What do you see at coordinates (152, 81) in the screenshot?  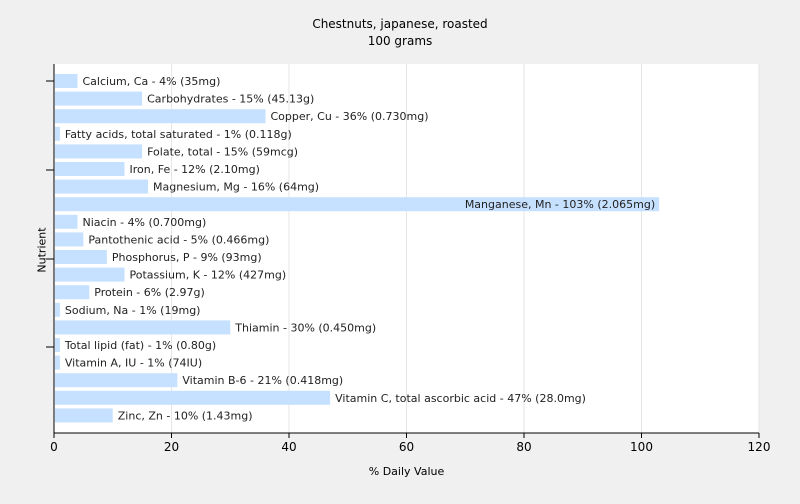 I see `bar-label: Calcium, Ca - 4% (35mg)` at bounding box center [152, 81].